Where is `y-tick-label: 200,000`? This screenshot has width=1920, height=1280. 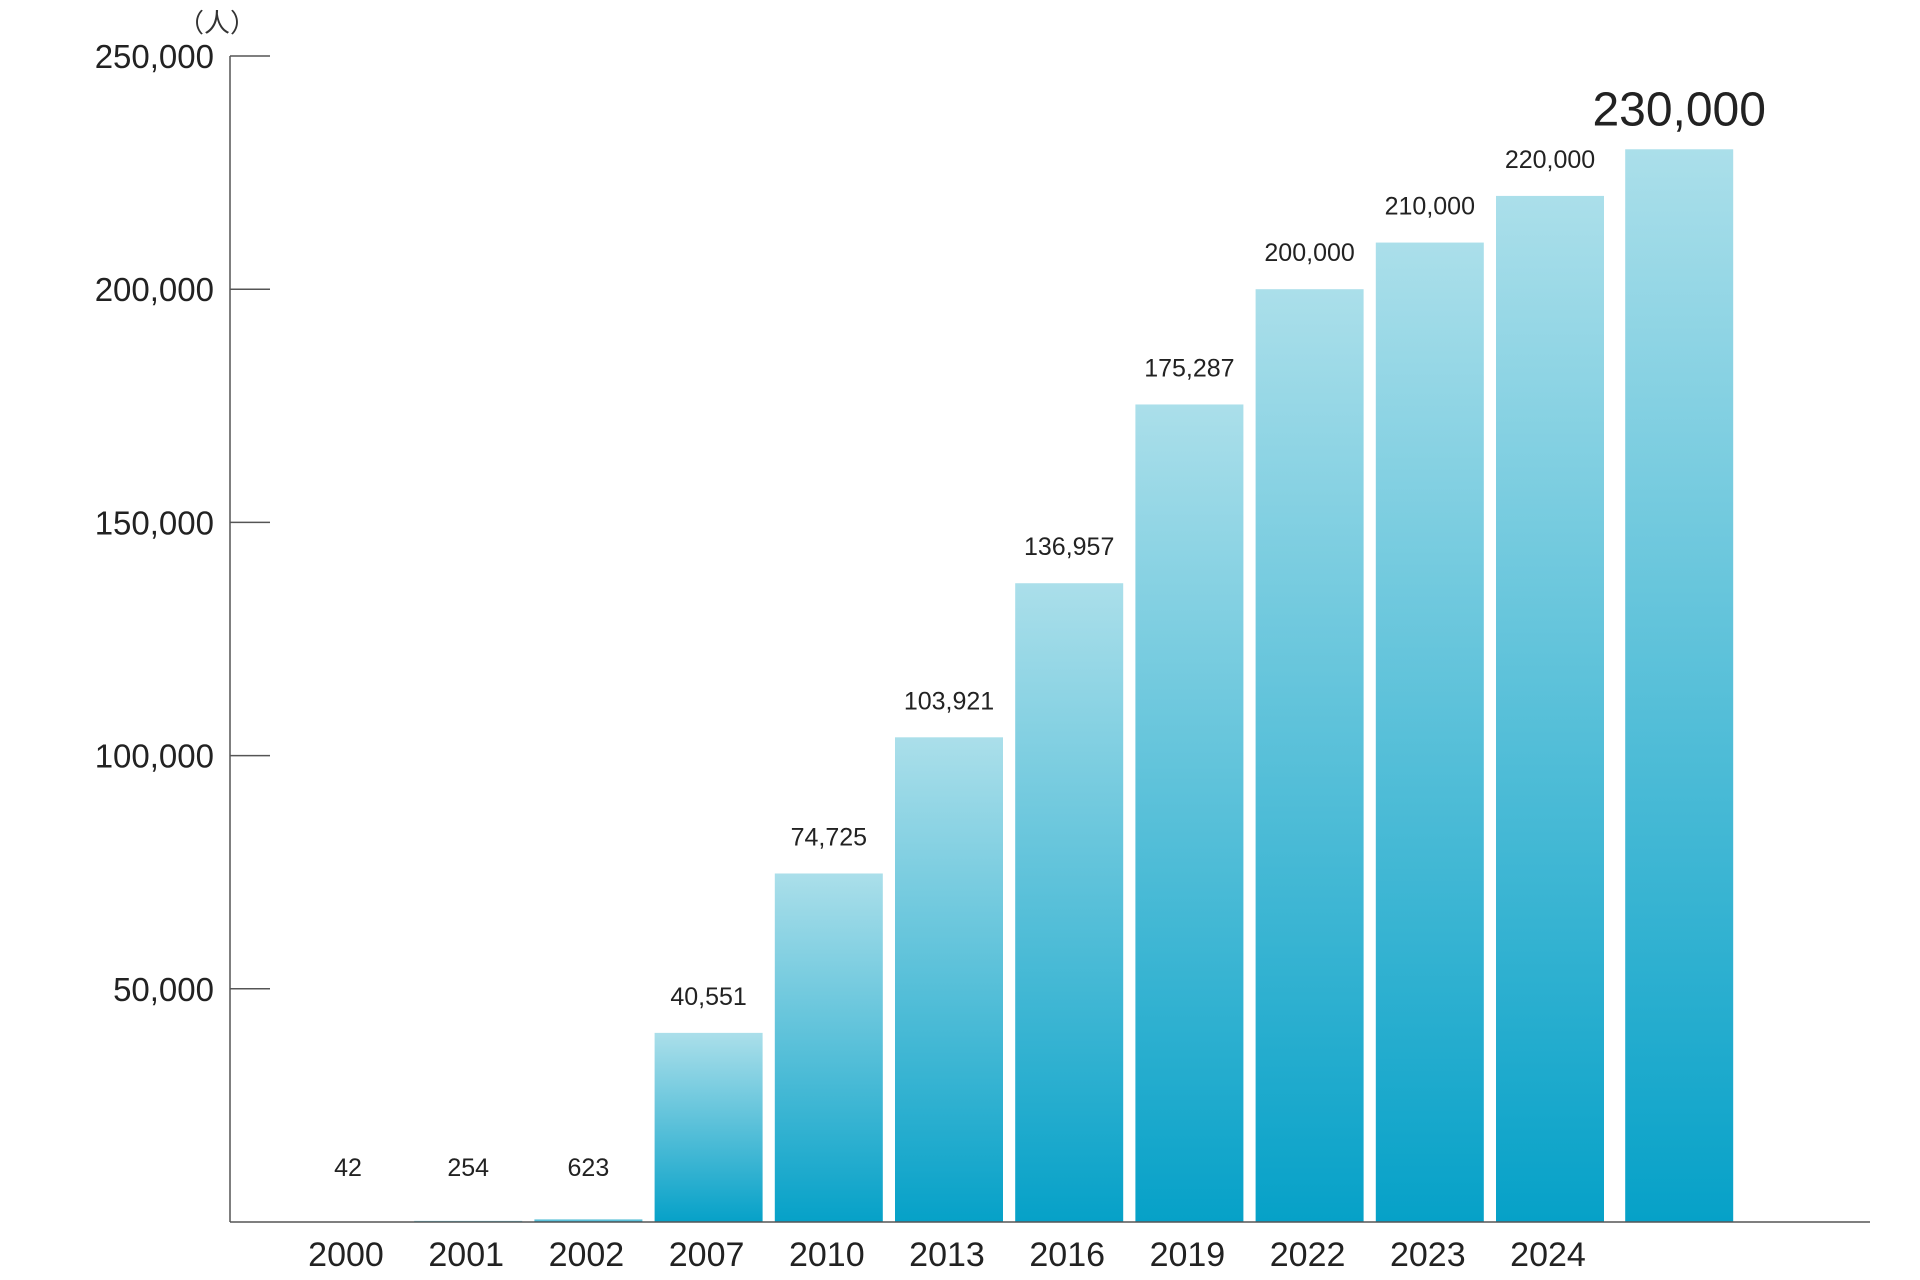 y-tick-label: 200,000 is located at coordinates (154, 289).